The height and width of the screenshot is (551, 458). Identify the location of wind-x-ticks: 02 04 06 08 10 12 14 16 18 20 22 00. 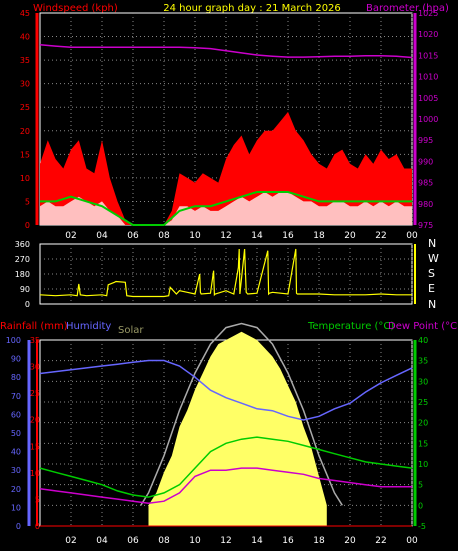
(241, 236).